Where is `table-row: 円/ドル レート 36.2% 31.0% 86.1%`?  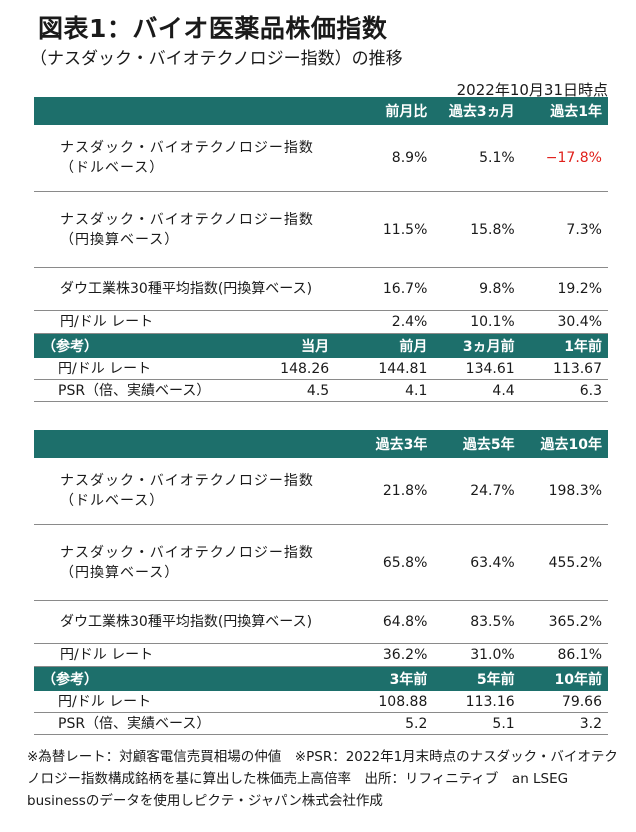
table-row: 円/ドル レート 36.2% 31.0% 86.1% is located at coordinates (321, 655).